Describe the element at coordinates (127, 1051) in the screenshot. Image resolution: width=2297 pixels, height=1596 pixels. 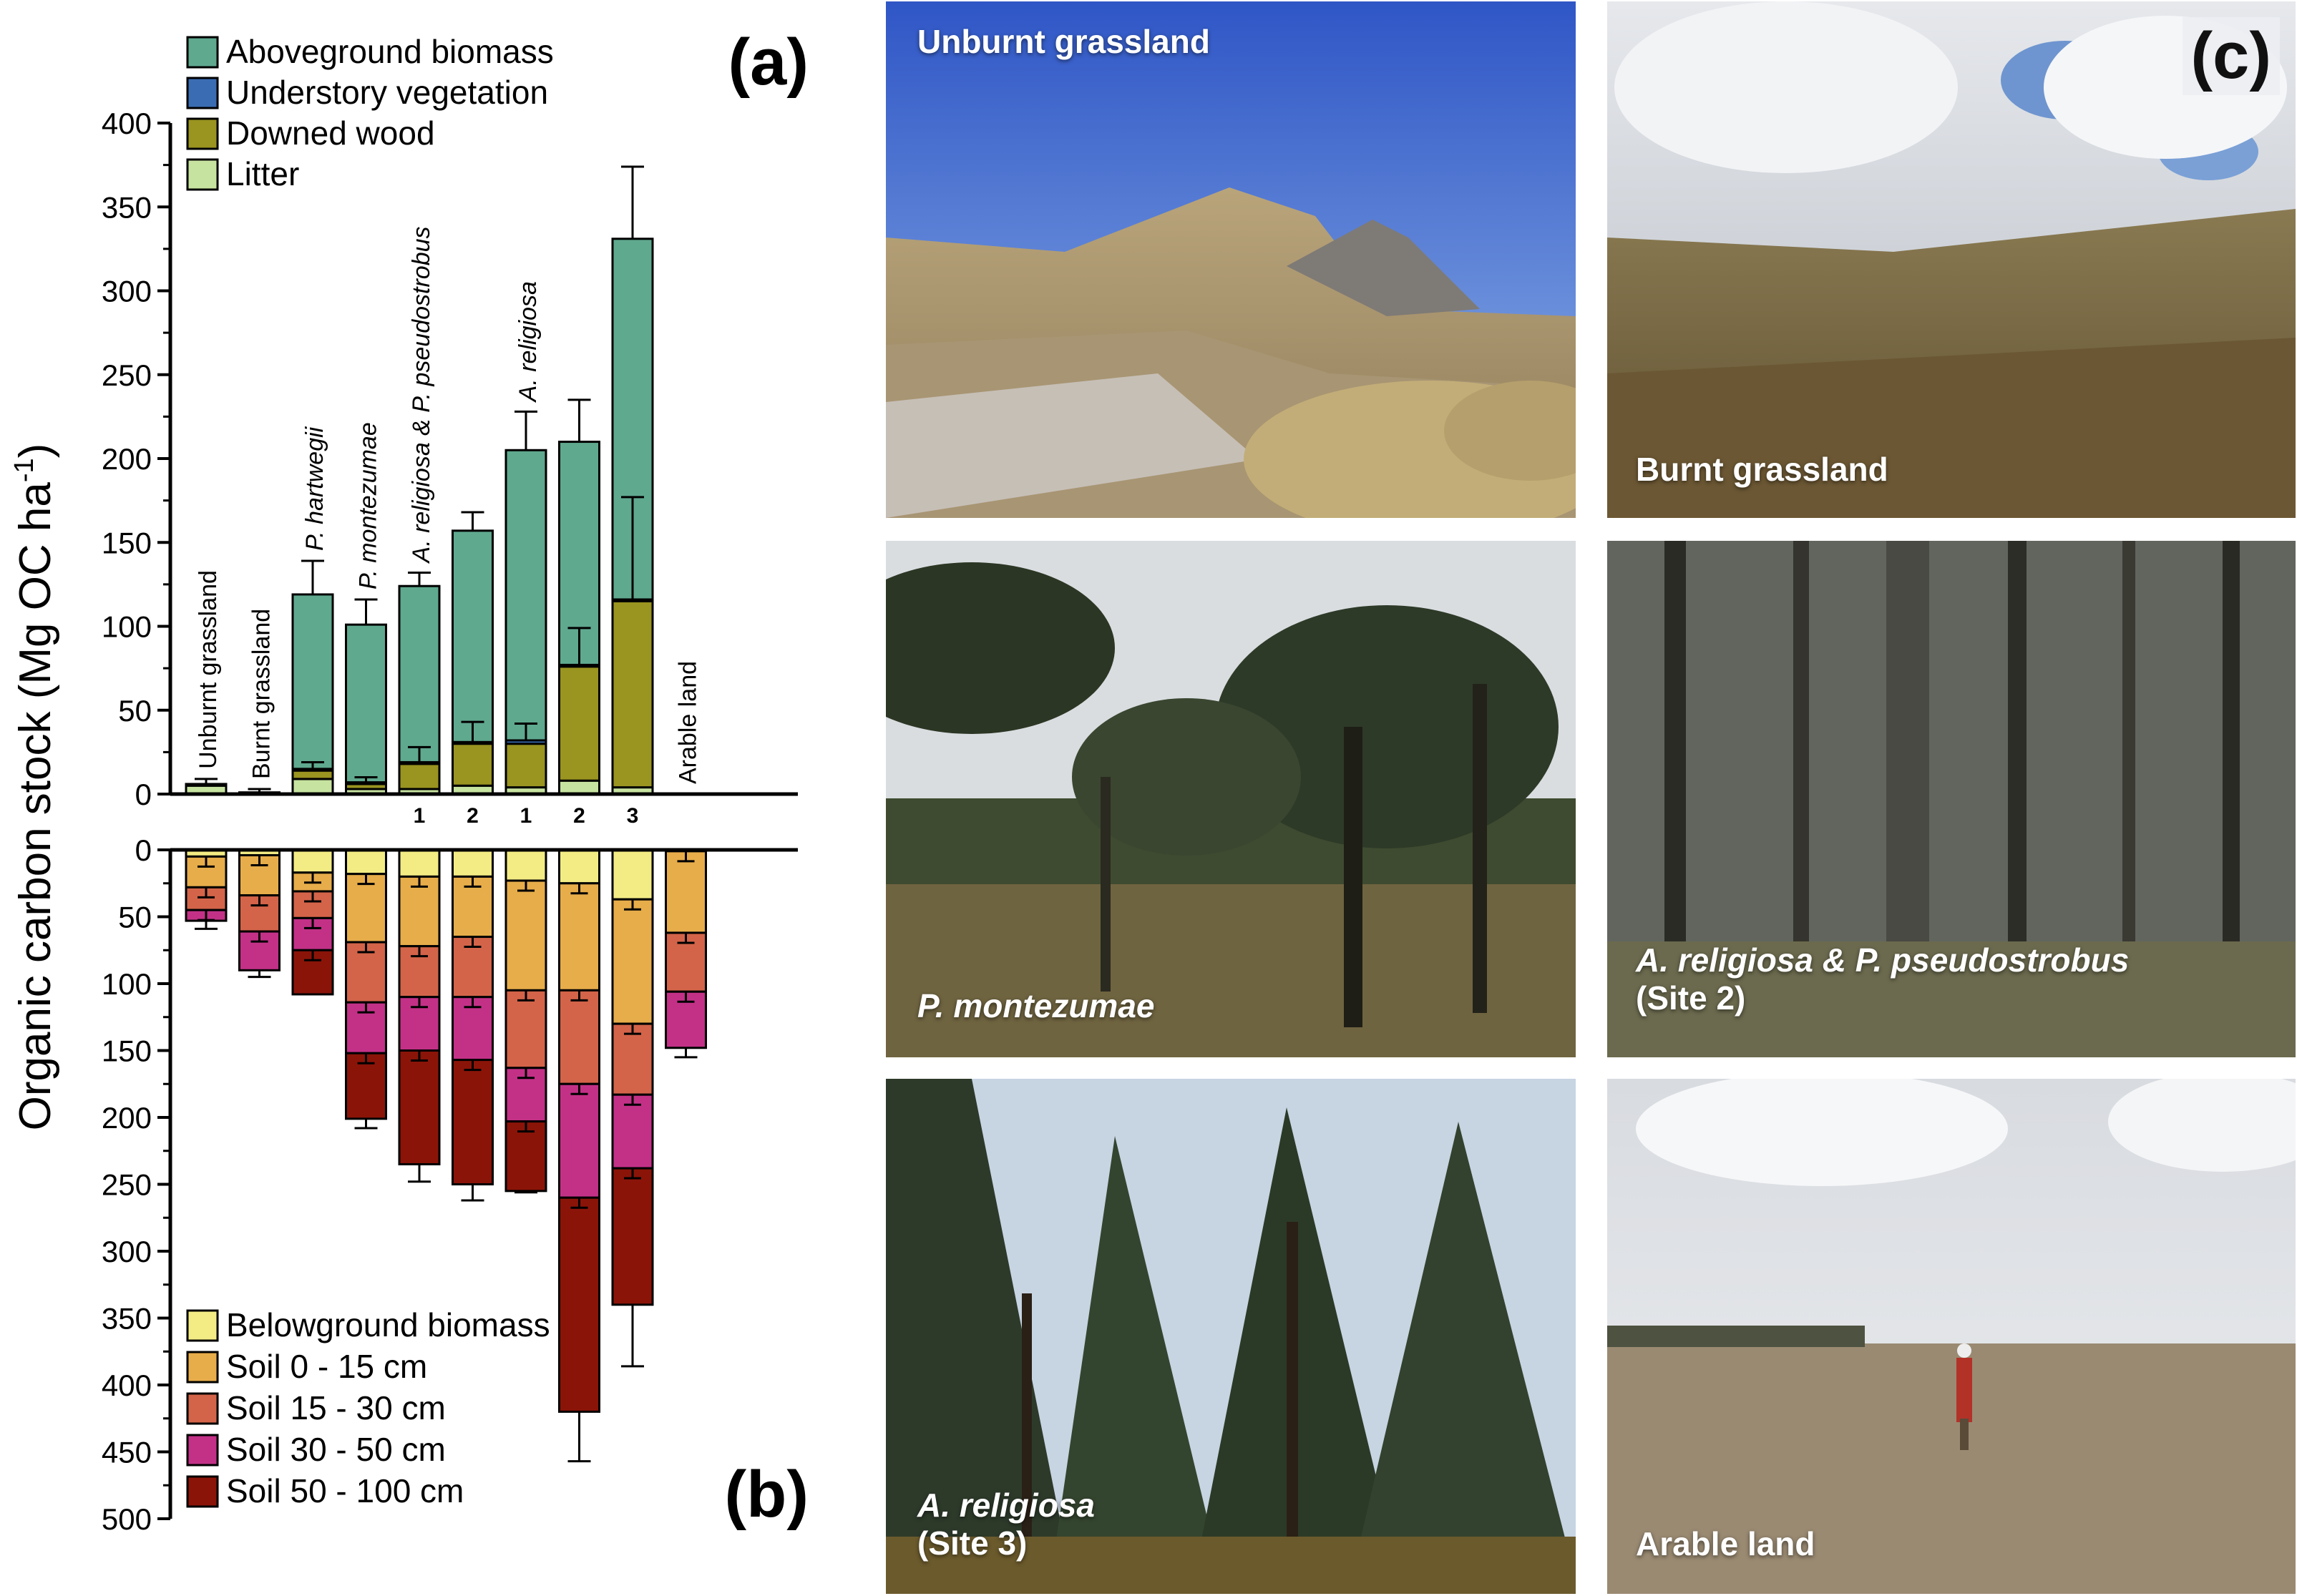
I see `tick-label-lower-150: 150` at that location.